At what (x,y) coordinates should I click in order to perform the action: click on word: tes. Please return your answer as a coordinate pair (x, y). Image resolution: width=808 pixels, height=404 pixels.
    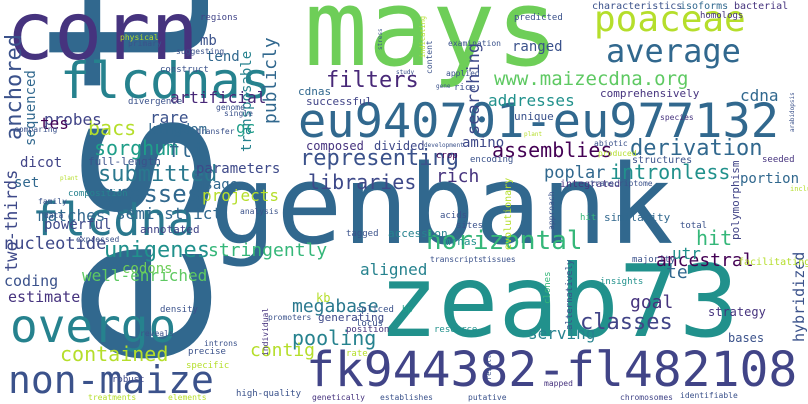
    Looking at the image, I should click on (54, 123).